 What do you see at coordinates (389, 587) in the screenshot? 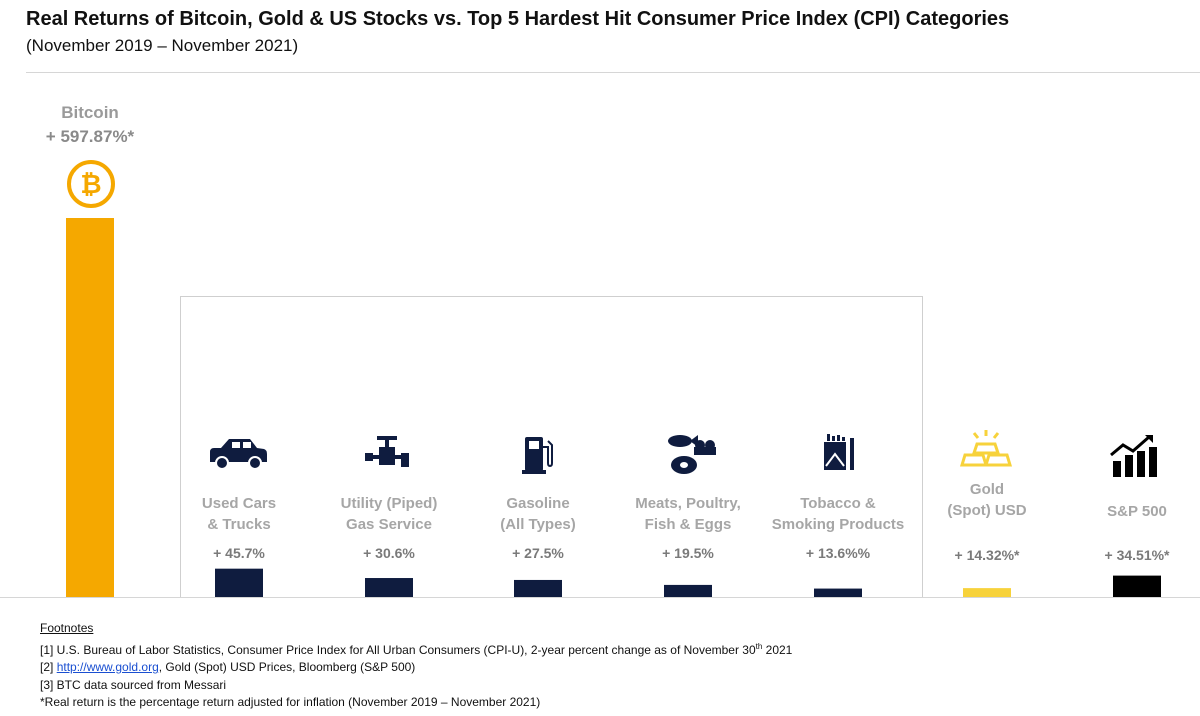
I see `bar-utility-gas` at bounding box center [389, 587].